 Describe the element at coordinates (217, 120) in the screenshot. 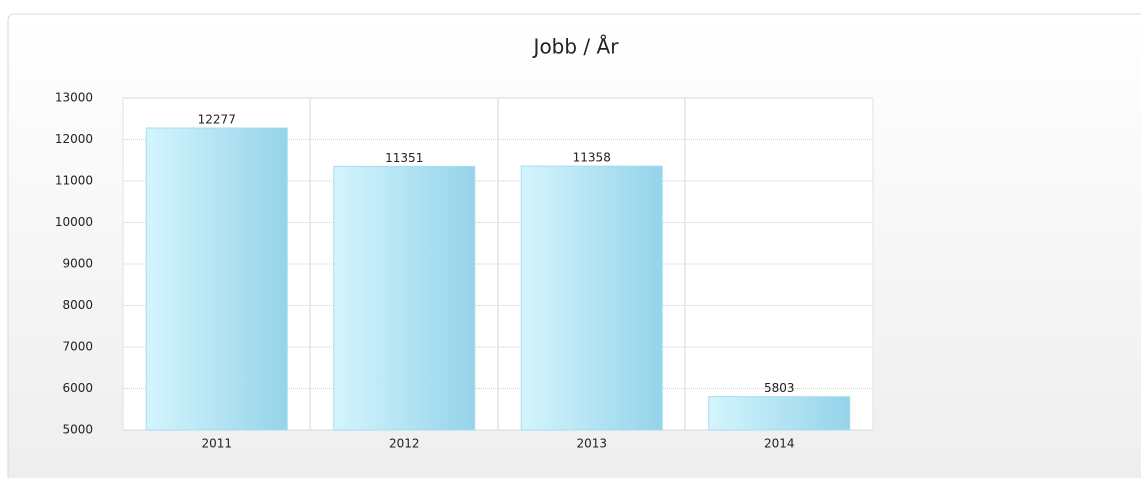

I see `data-label: 12277` at that location.